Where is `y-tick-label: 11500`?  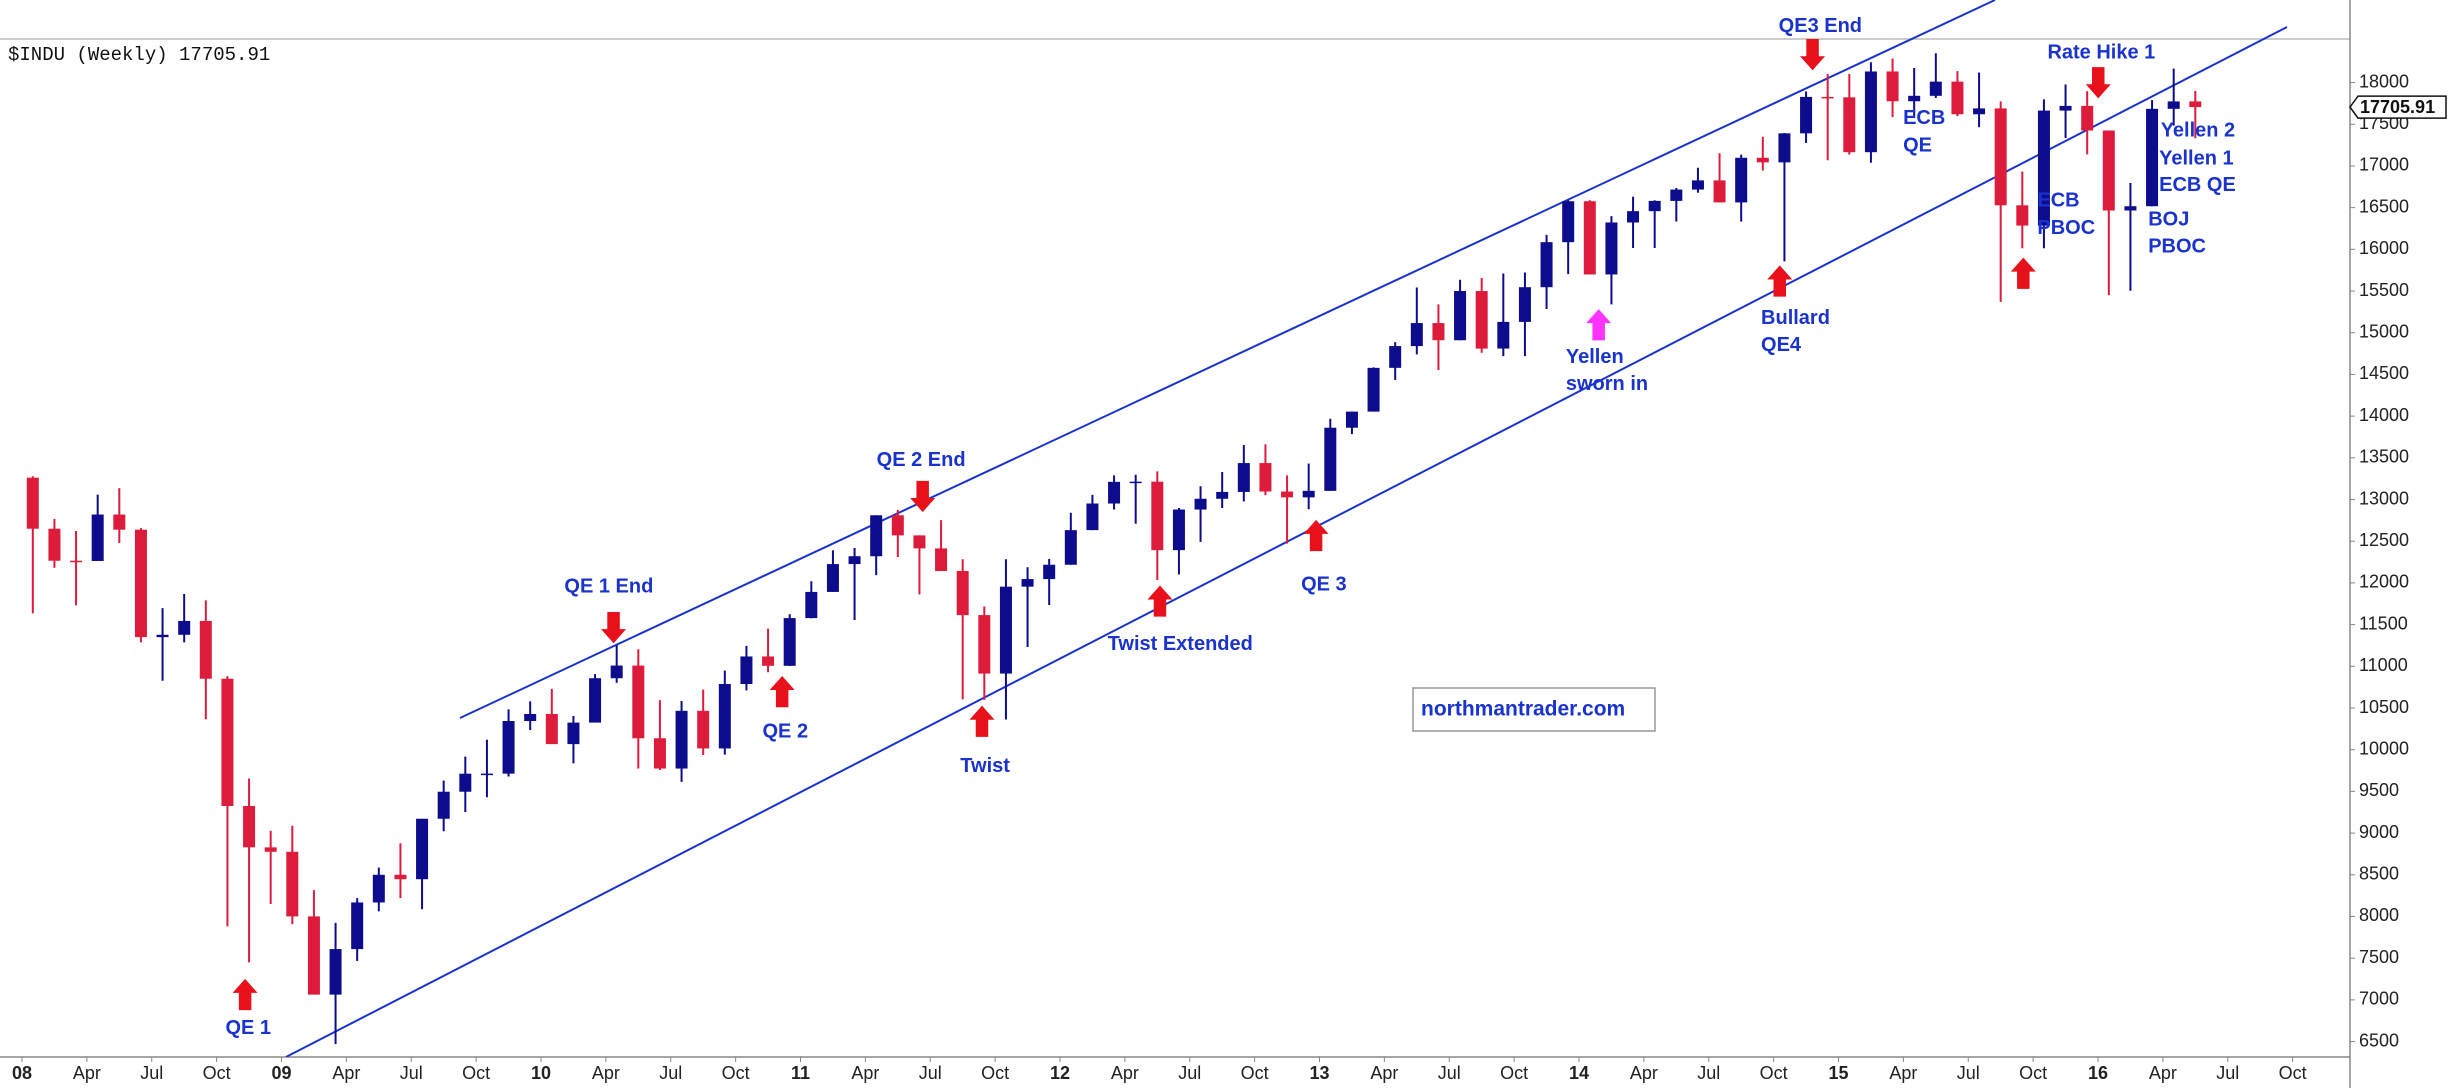
y-tick-label: 11500 is located at coordinates (2383, 623).